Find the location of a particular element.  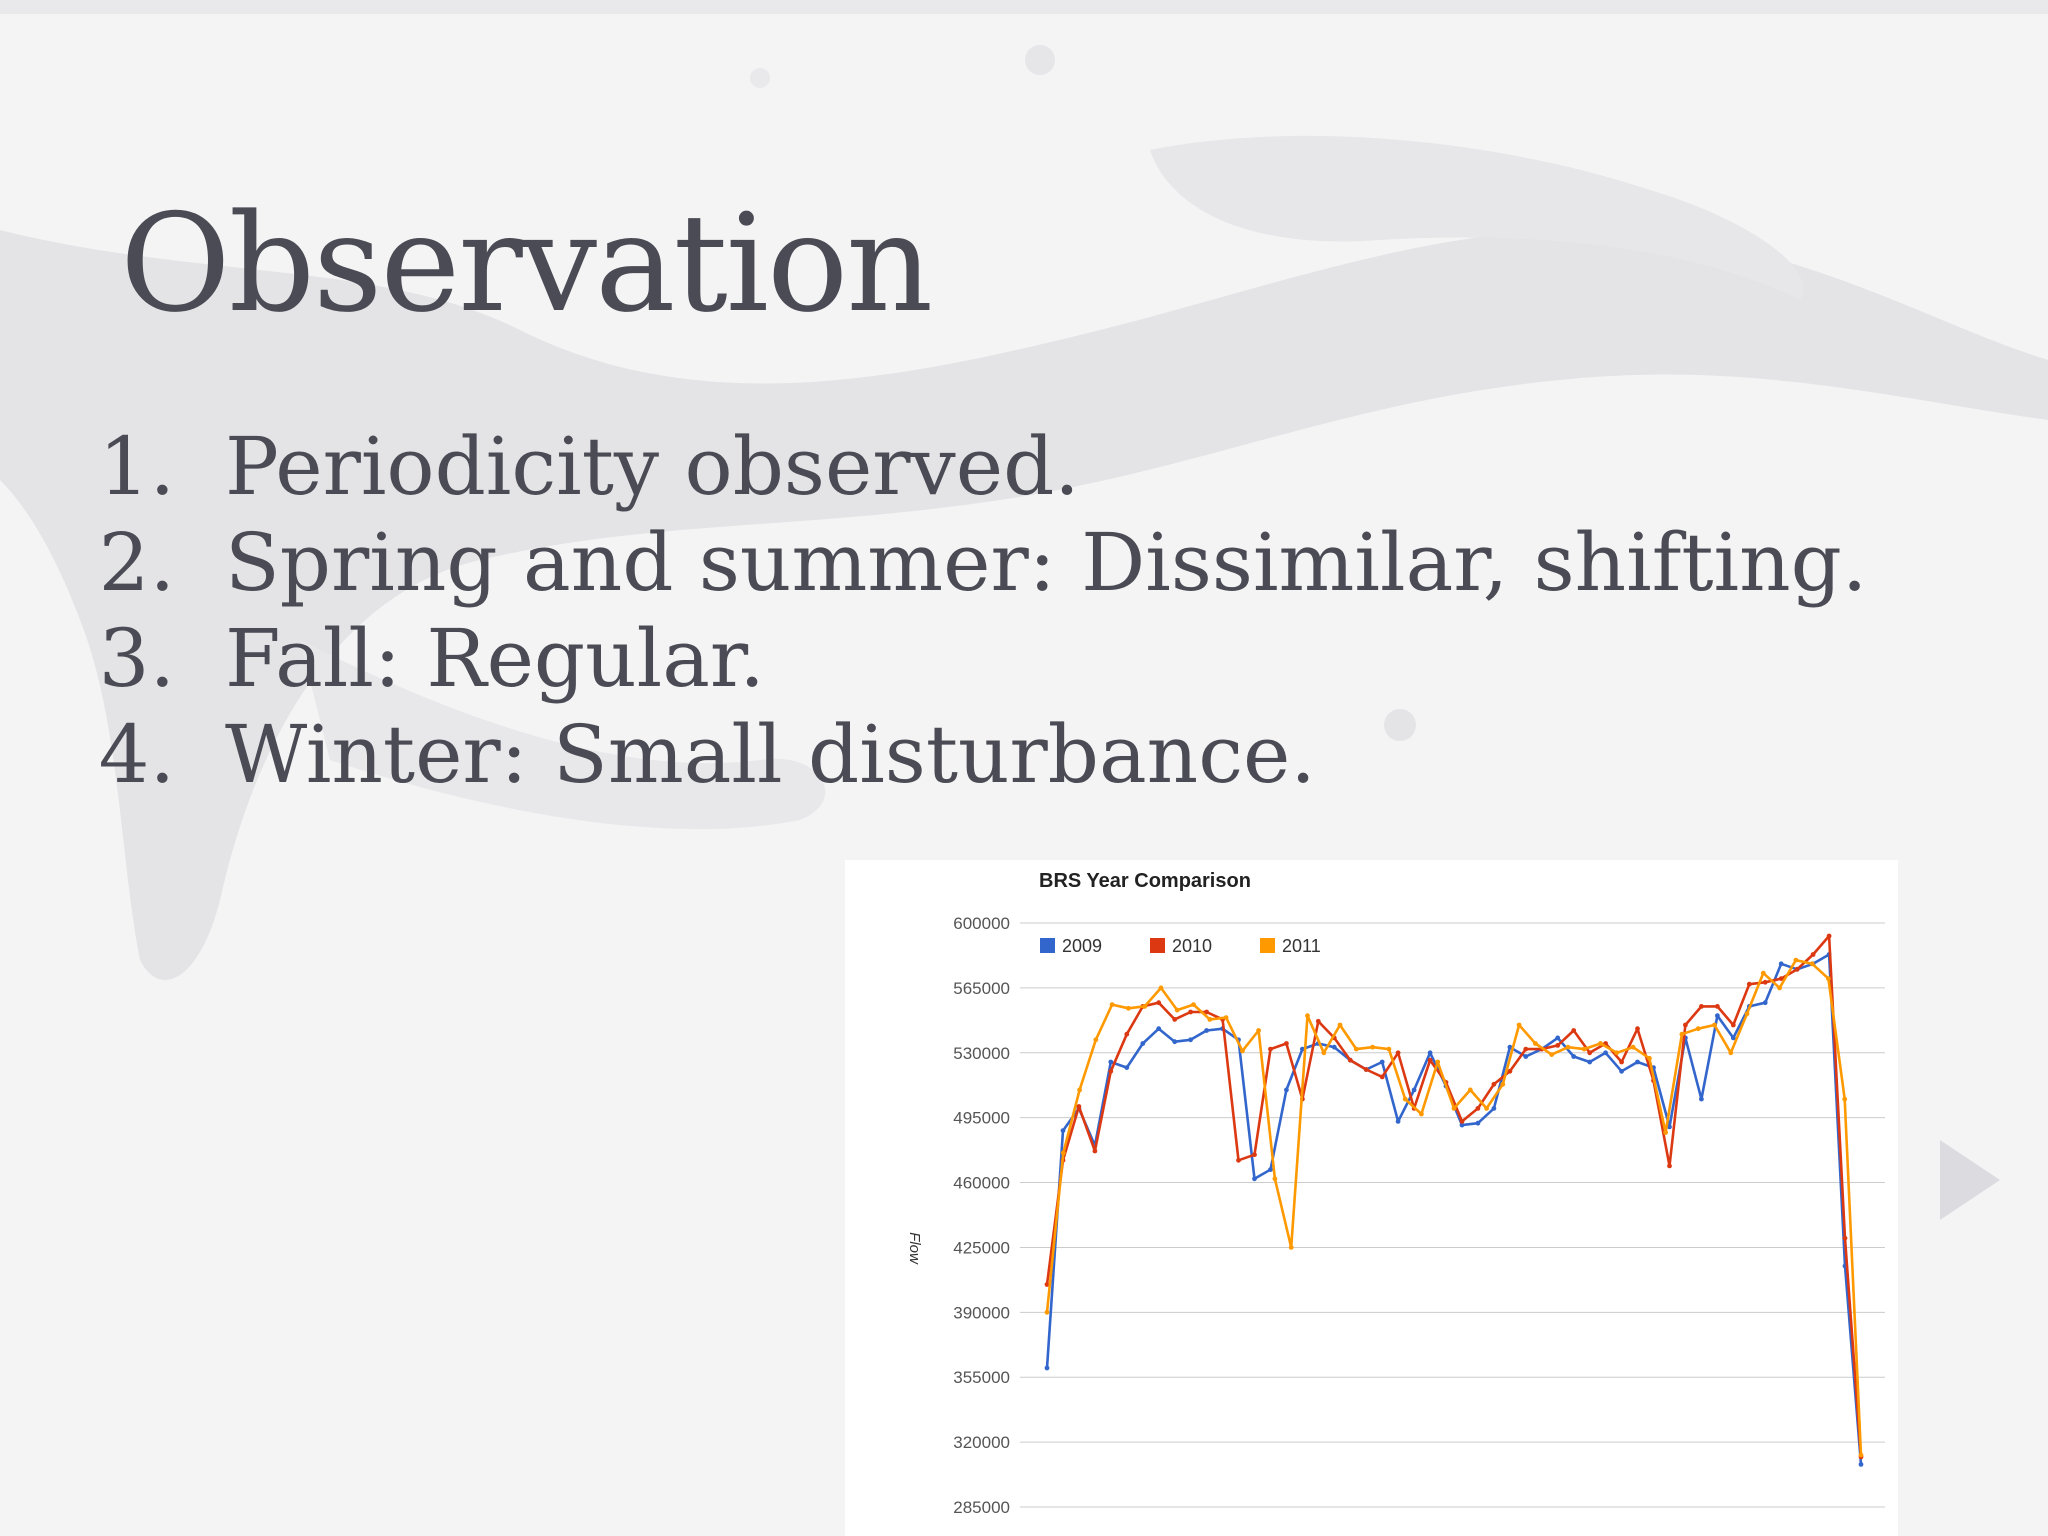

y-tick-label: 530000 is located at coordinates (981, 1053).